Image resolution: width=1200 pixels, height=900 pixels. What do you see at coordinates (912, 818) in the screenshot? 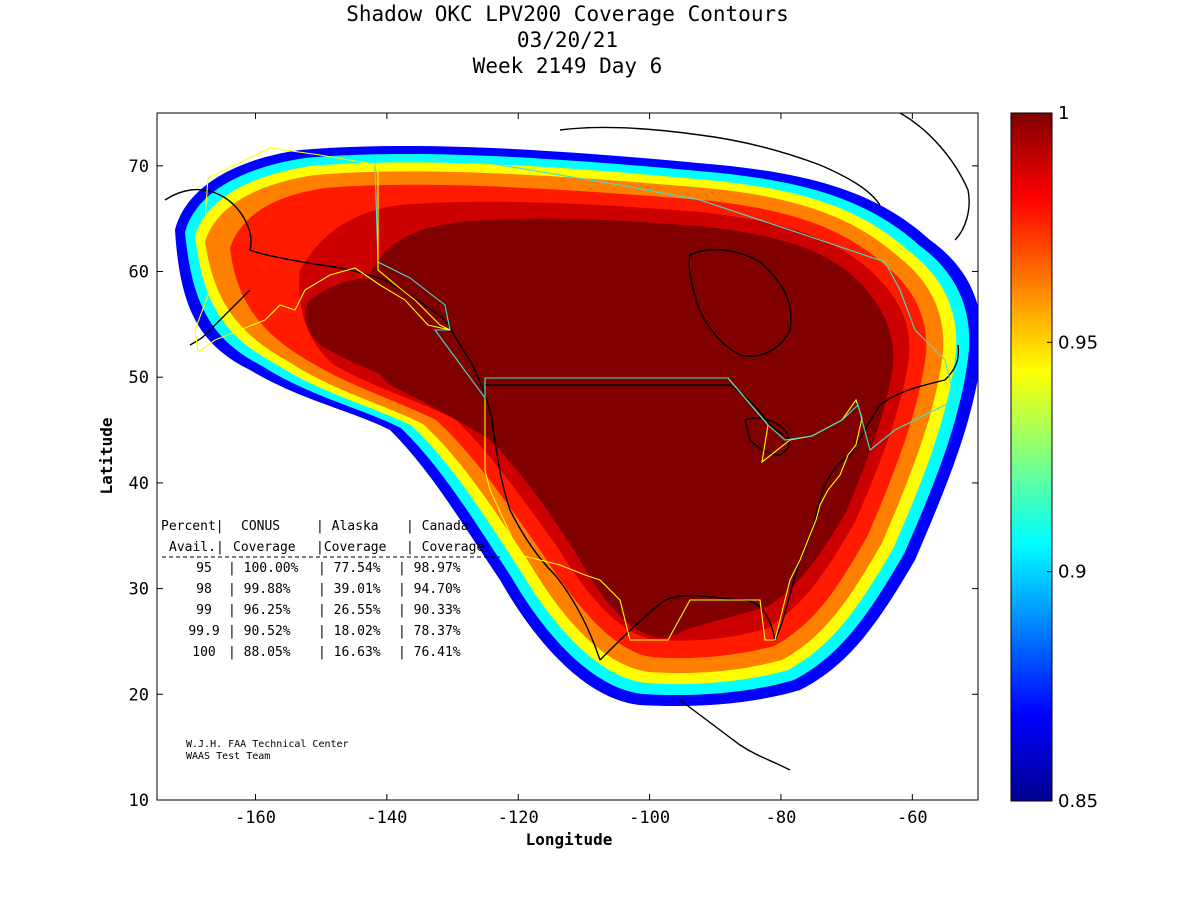
I see `x-tick-label: -60` at bounding box center [912, 818].